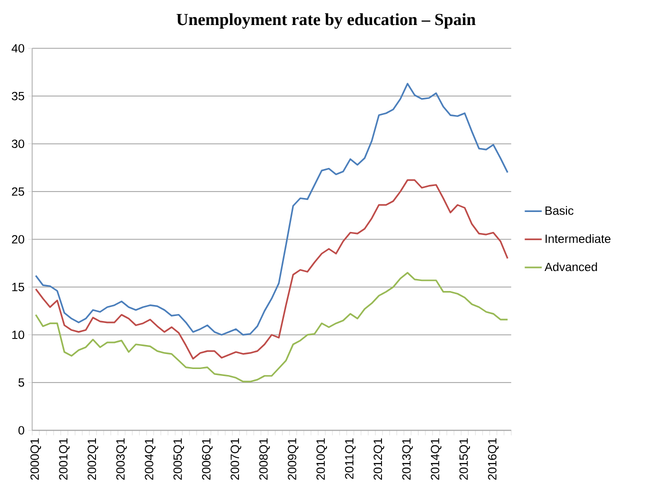  Describe the element at coordinates (18, 191) in the screenshot. I see `y-tick-label: 25` at that location.